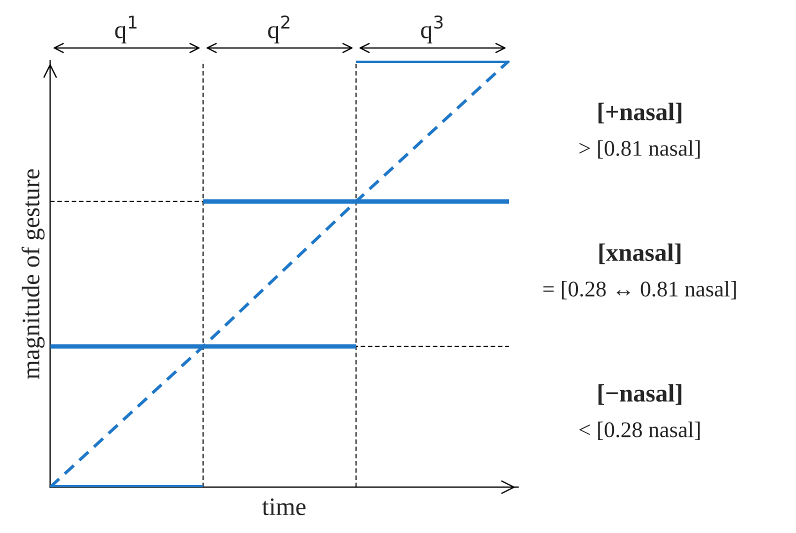  I want to click on text: = [0.28 ↔ 0.81 nasal], so click(639, 290).